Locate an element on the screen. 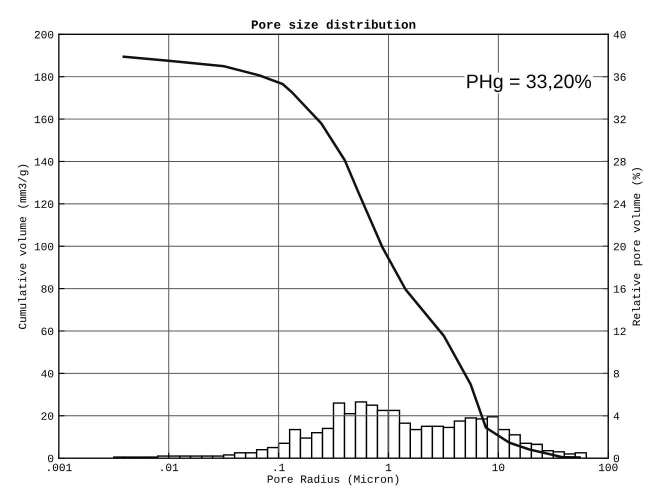 The height and width of the screenshot is (490, 654). y2-tick-label: 20 is located at coordinates (620, 246).